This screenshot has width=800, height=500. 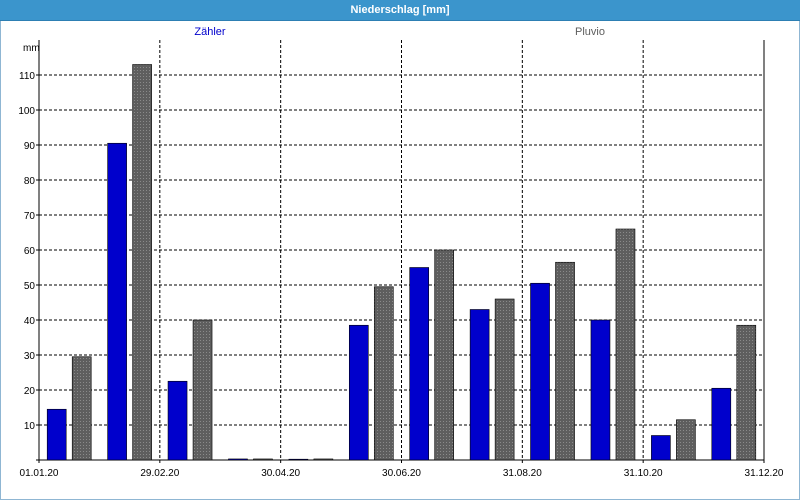 I want to click on legend-pluvio: Pluvio, so click(x=590, y=32).